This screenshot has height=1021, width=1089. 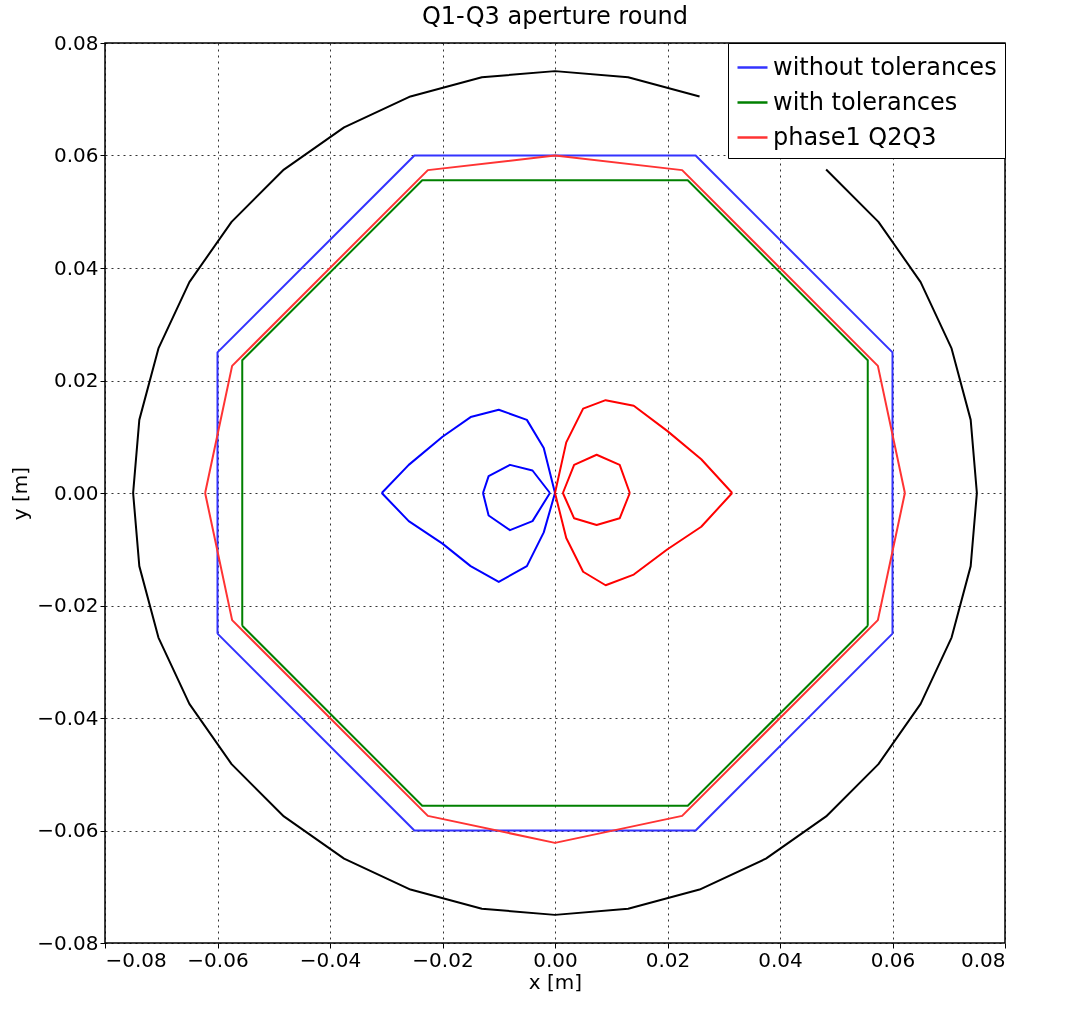 I want to click on legend-label: phase1 Q2Q3, so click(x=855, y=136).